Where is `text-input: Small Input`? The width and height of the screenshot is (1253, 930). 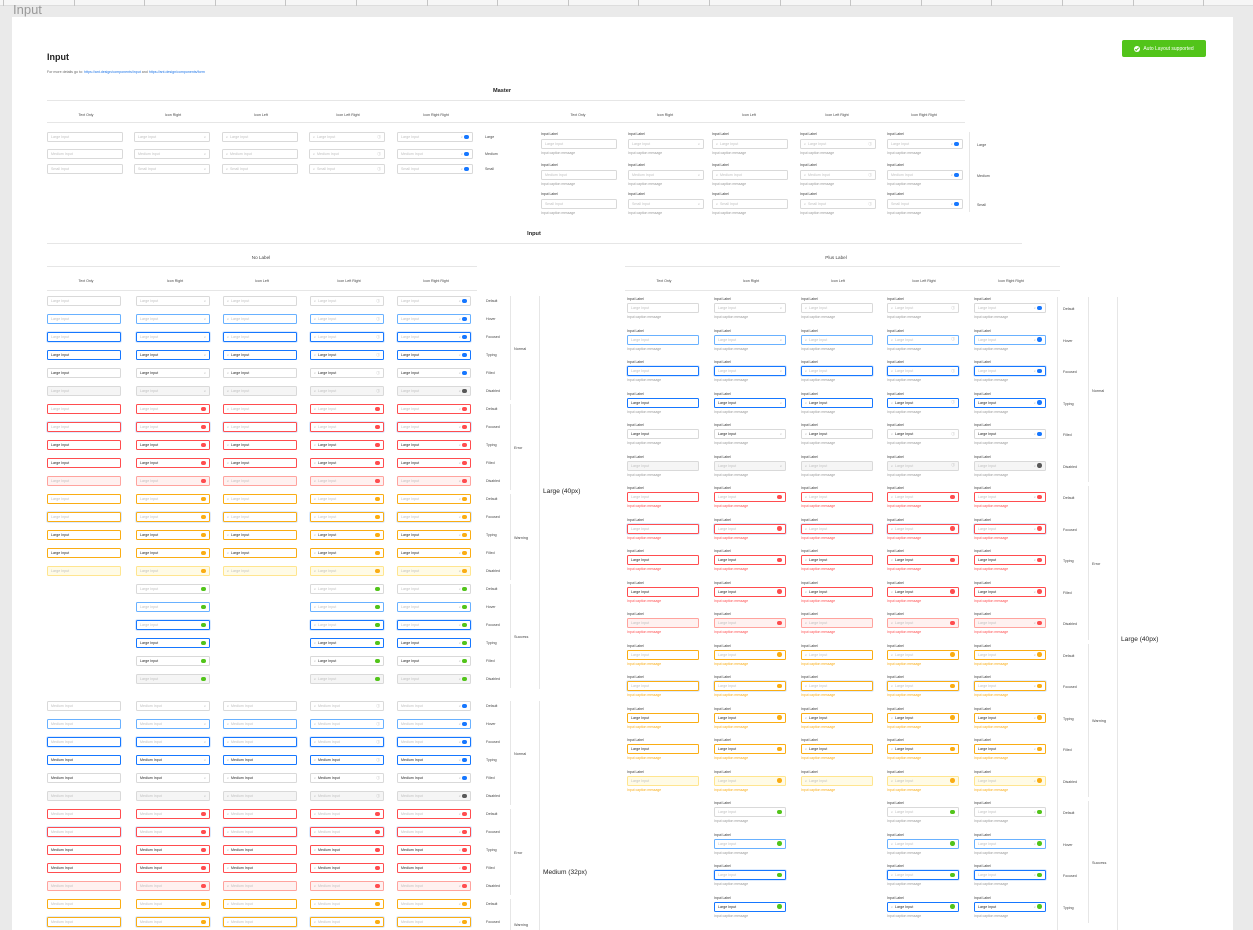
text-input: Small Input is located at coordinates (85, 169).